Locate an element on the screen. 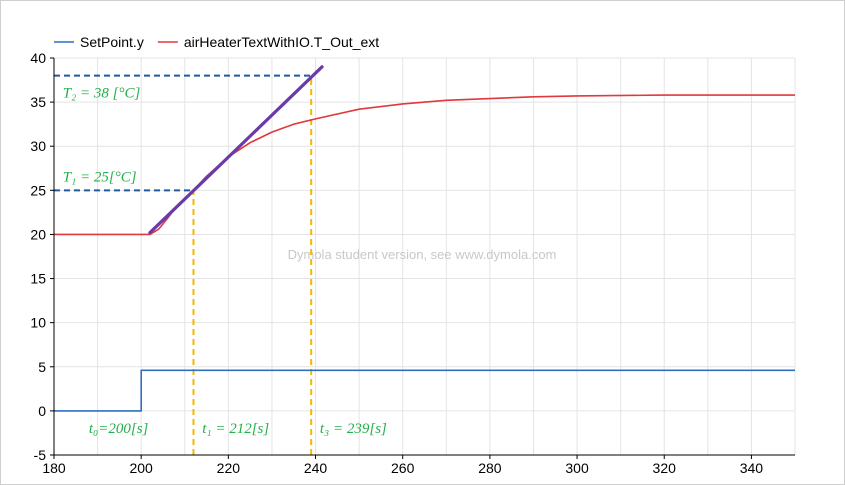  y-tick-label: 35 is located at coordinates (38, 102).